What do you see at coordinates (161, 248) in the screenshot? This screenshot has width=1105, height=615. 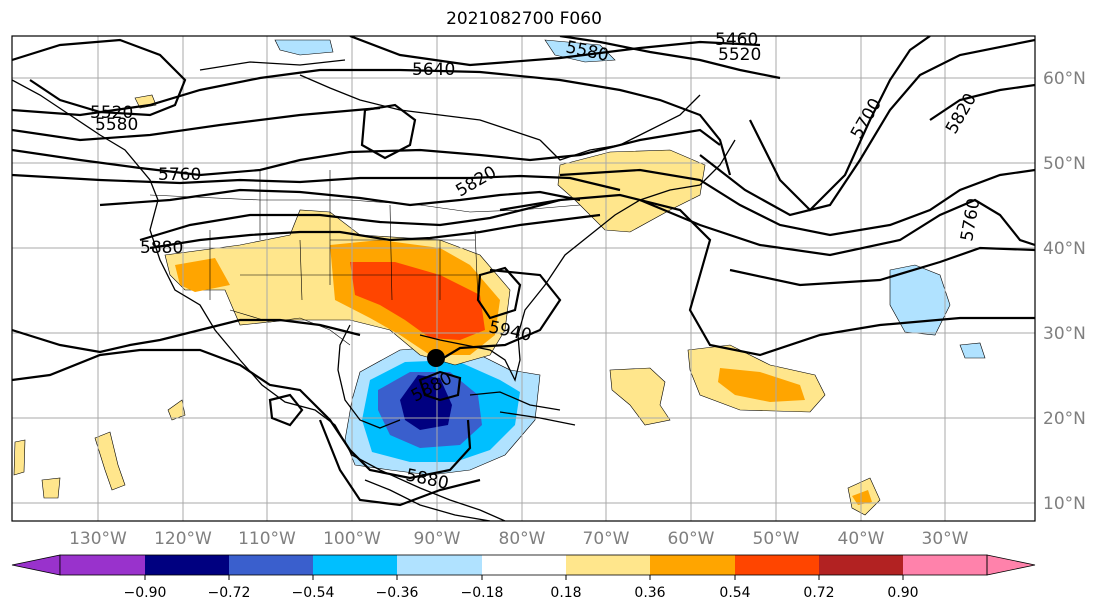 I see `contour-label: 5880` at bounding box center [161, 248].